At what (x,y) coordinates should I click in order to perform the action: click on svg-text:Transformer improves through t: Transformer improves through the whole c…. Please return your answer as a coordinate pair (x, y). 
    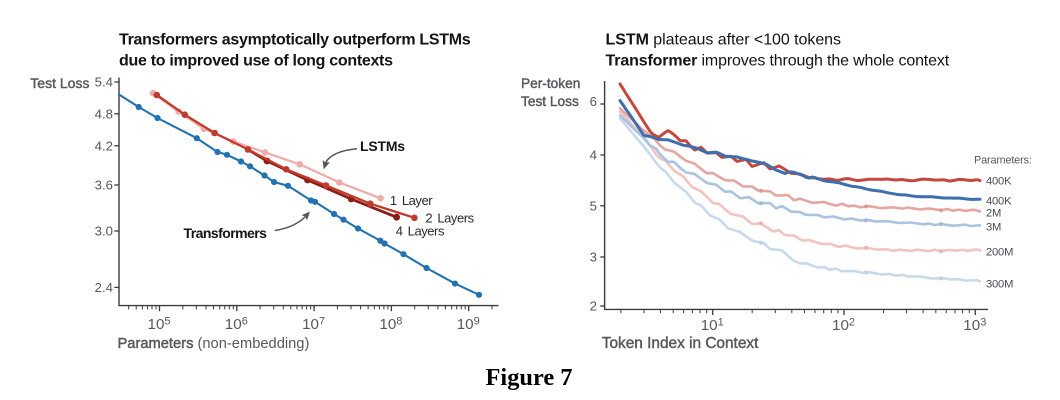
    Looking at the image, I should click on (778, 61).